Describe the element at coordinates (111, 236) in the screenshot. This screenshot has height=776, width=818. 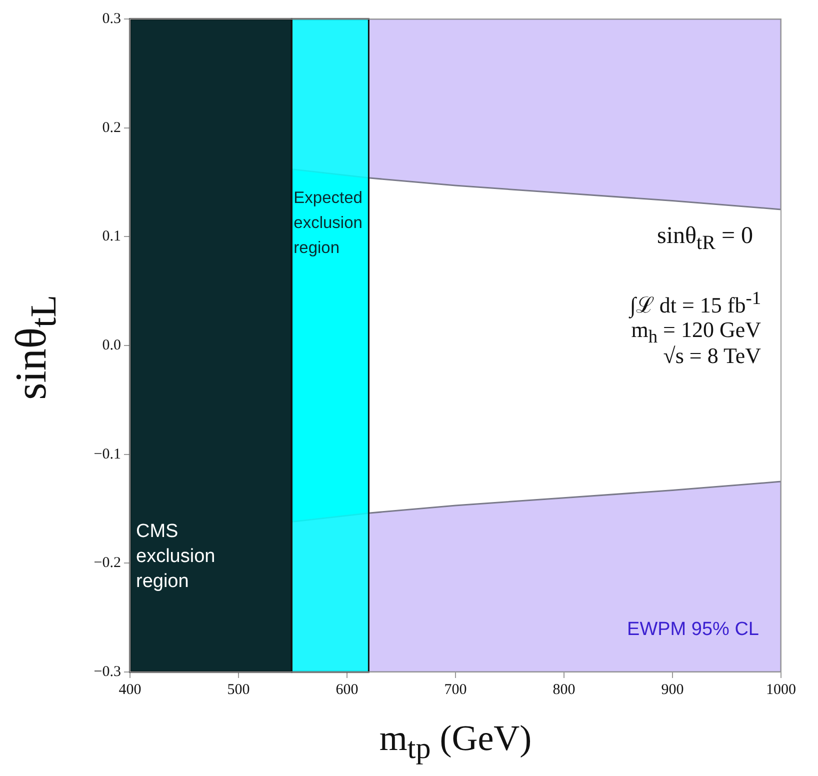
I see `y-tick-label: 0.1` at that location.